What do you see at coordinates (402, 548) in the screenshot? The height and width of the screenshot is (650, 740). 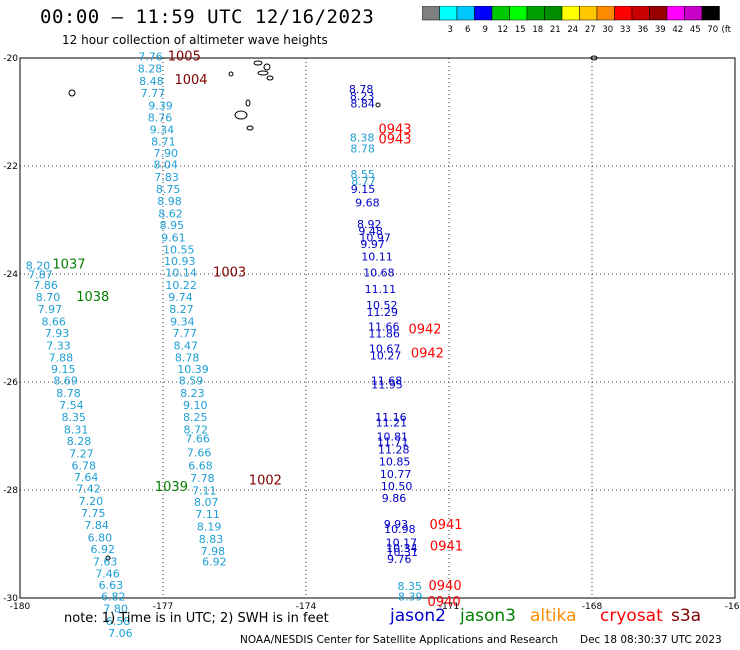 I see `swh-label: 10.34` at bounding box center [402, 548].